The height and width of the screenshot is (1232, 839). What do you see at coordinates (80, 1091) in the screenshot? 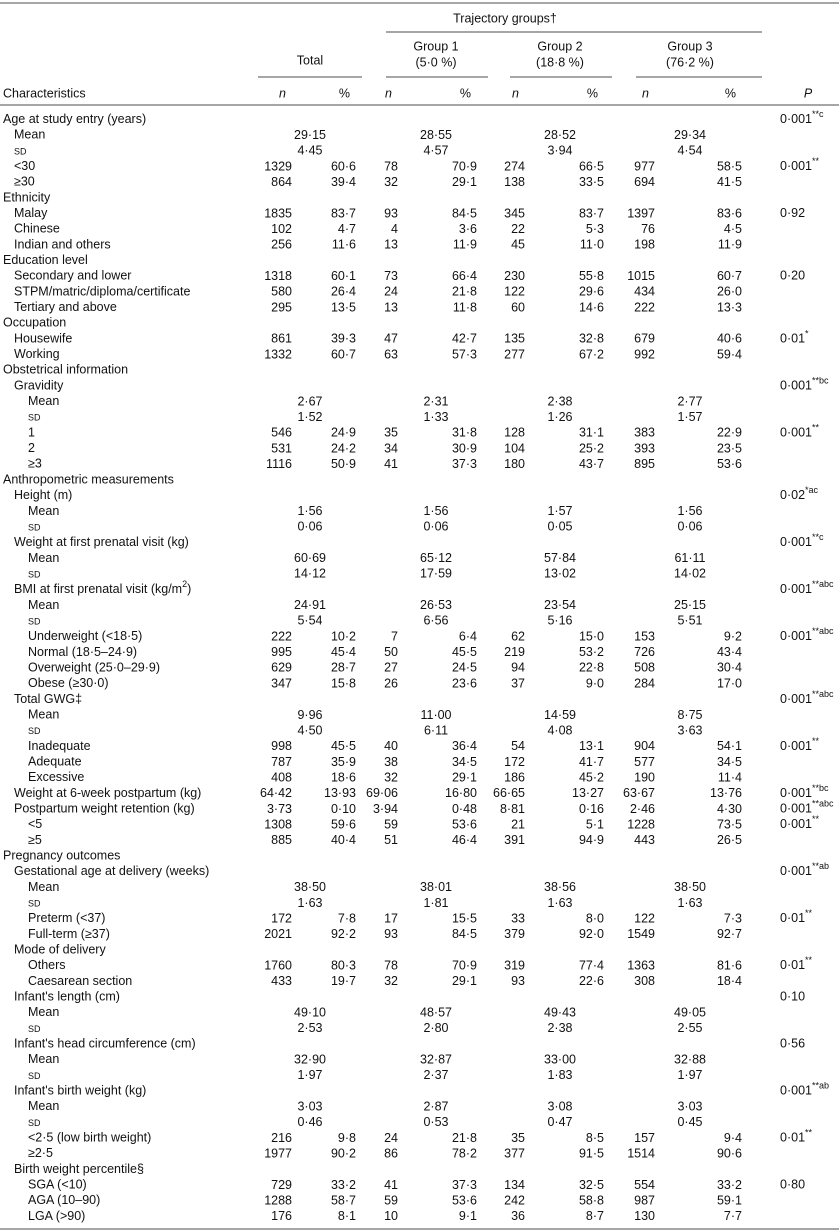
I see `label-text: Infant's birth weight (kg)` at bounding box center [80, 1091].